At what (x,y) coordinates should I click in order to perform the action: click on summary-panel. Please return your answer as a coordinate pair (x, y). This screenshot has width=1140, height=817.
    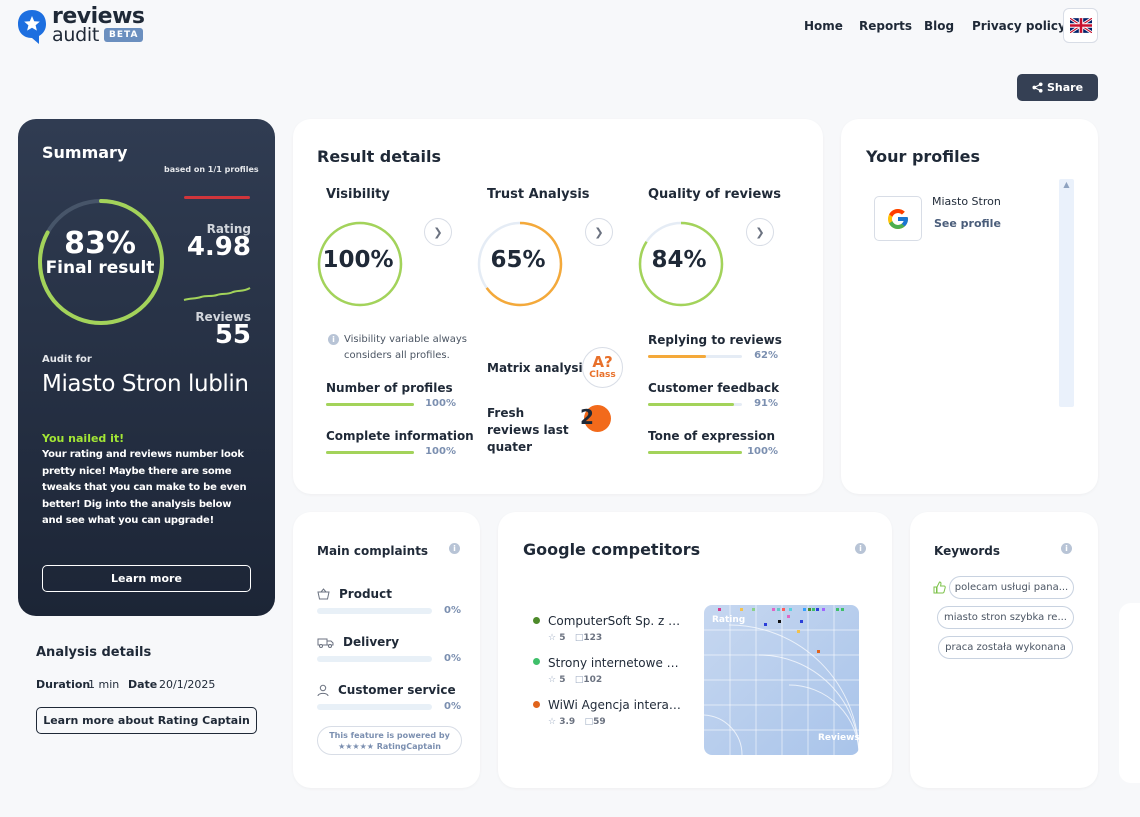
    Looking at the image, I should click on (146, 367).